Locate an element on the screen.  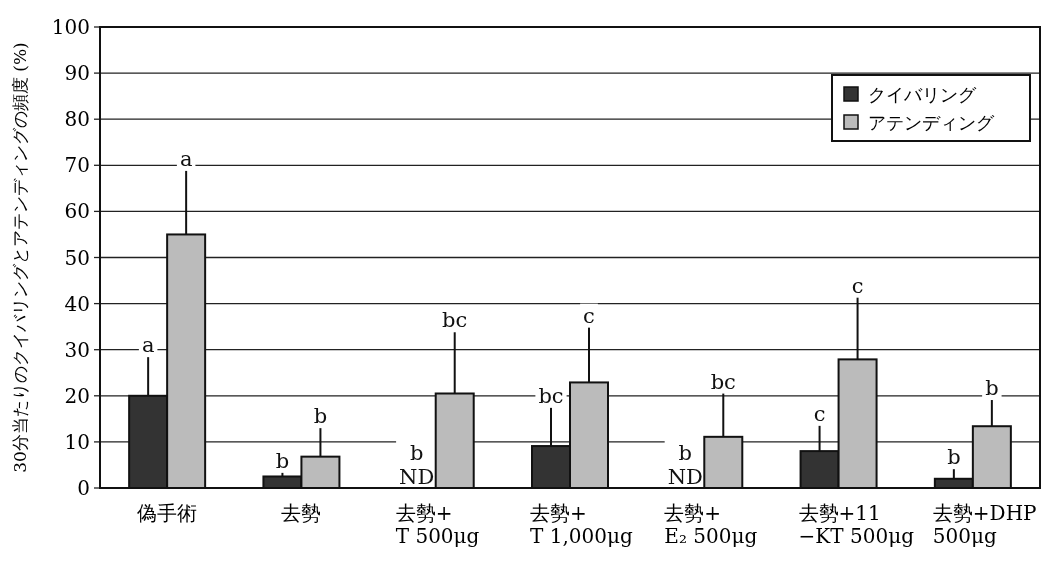
y-tick-label: 50 is located at coordinates (77, 257).